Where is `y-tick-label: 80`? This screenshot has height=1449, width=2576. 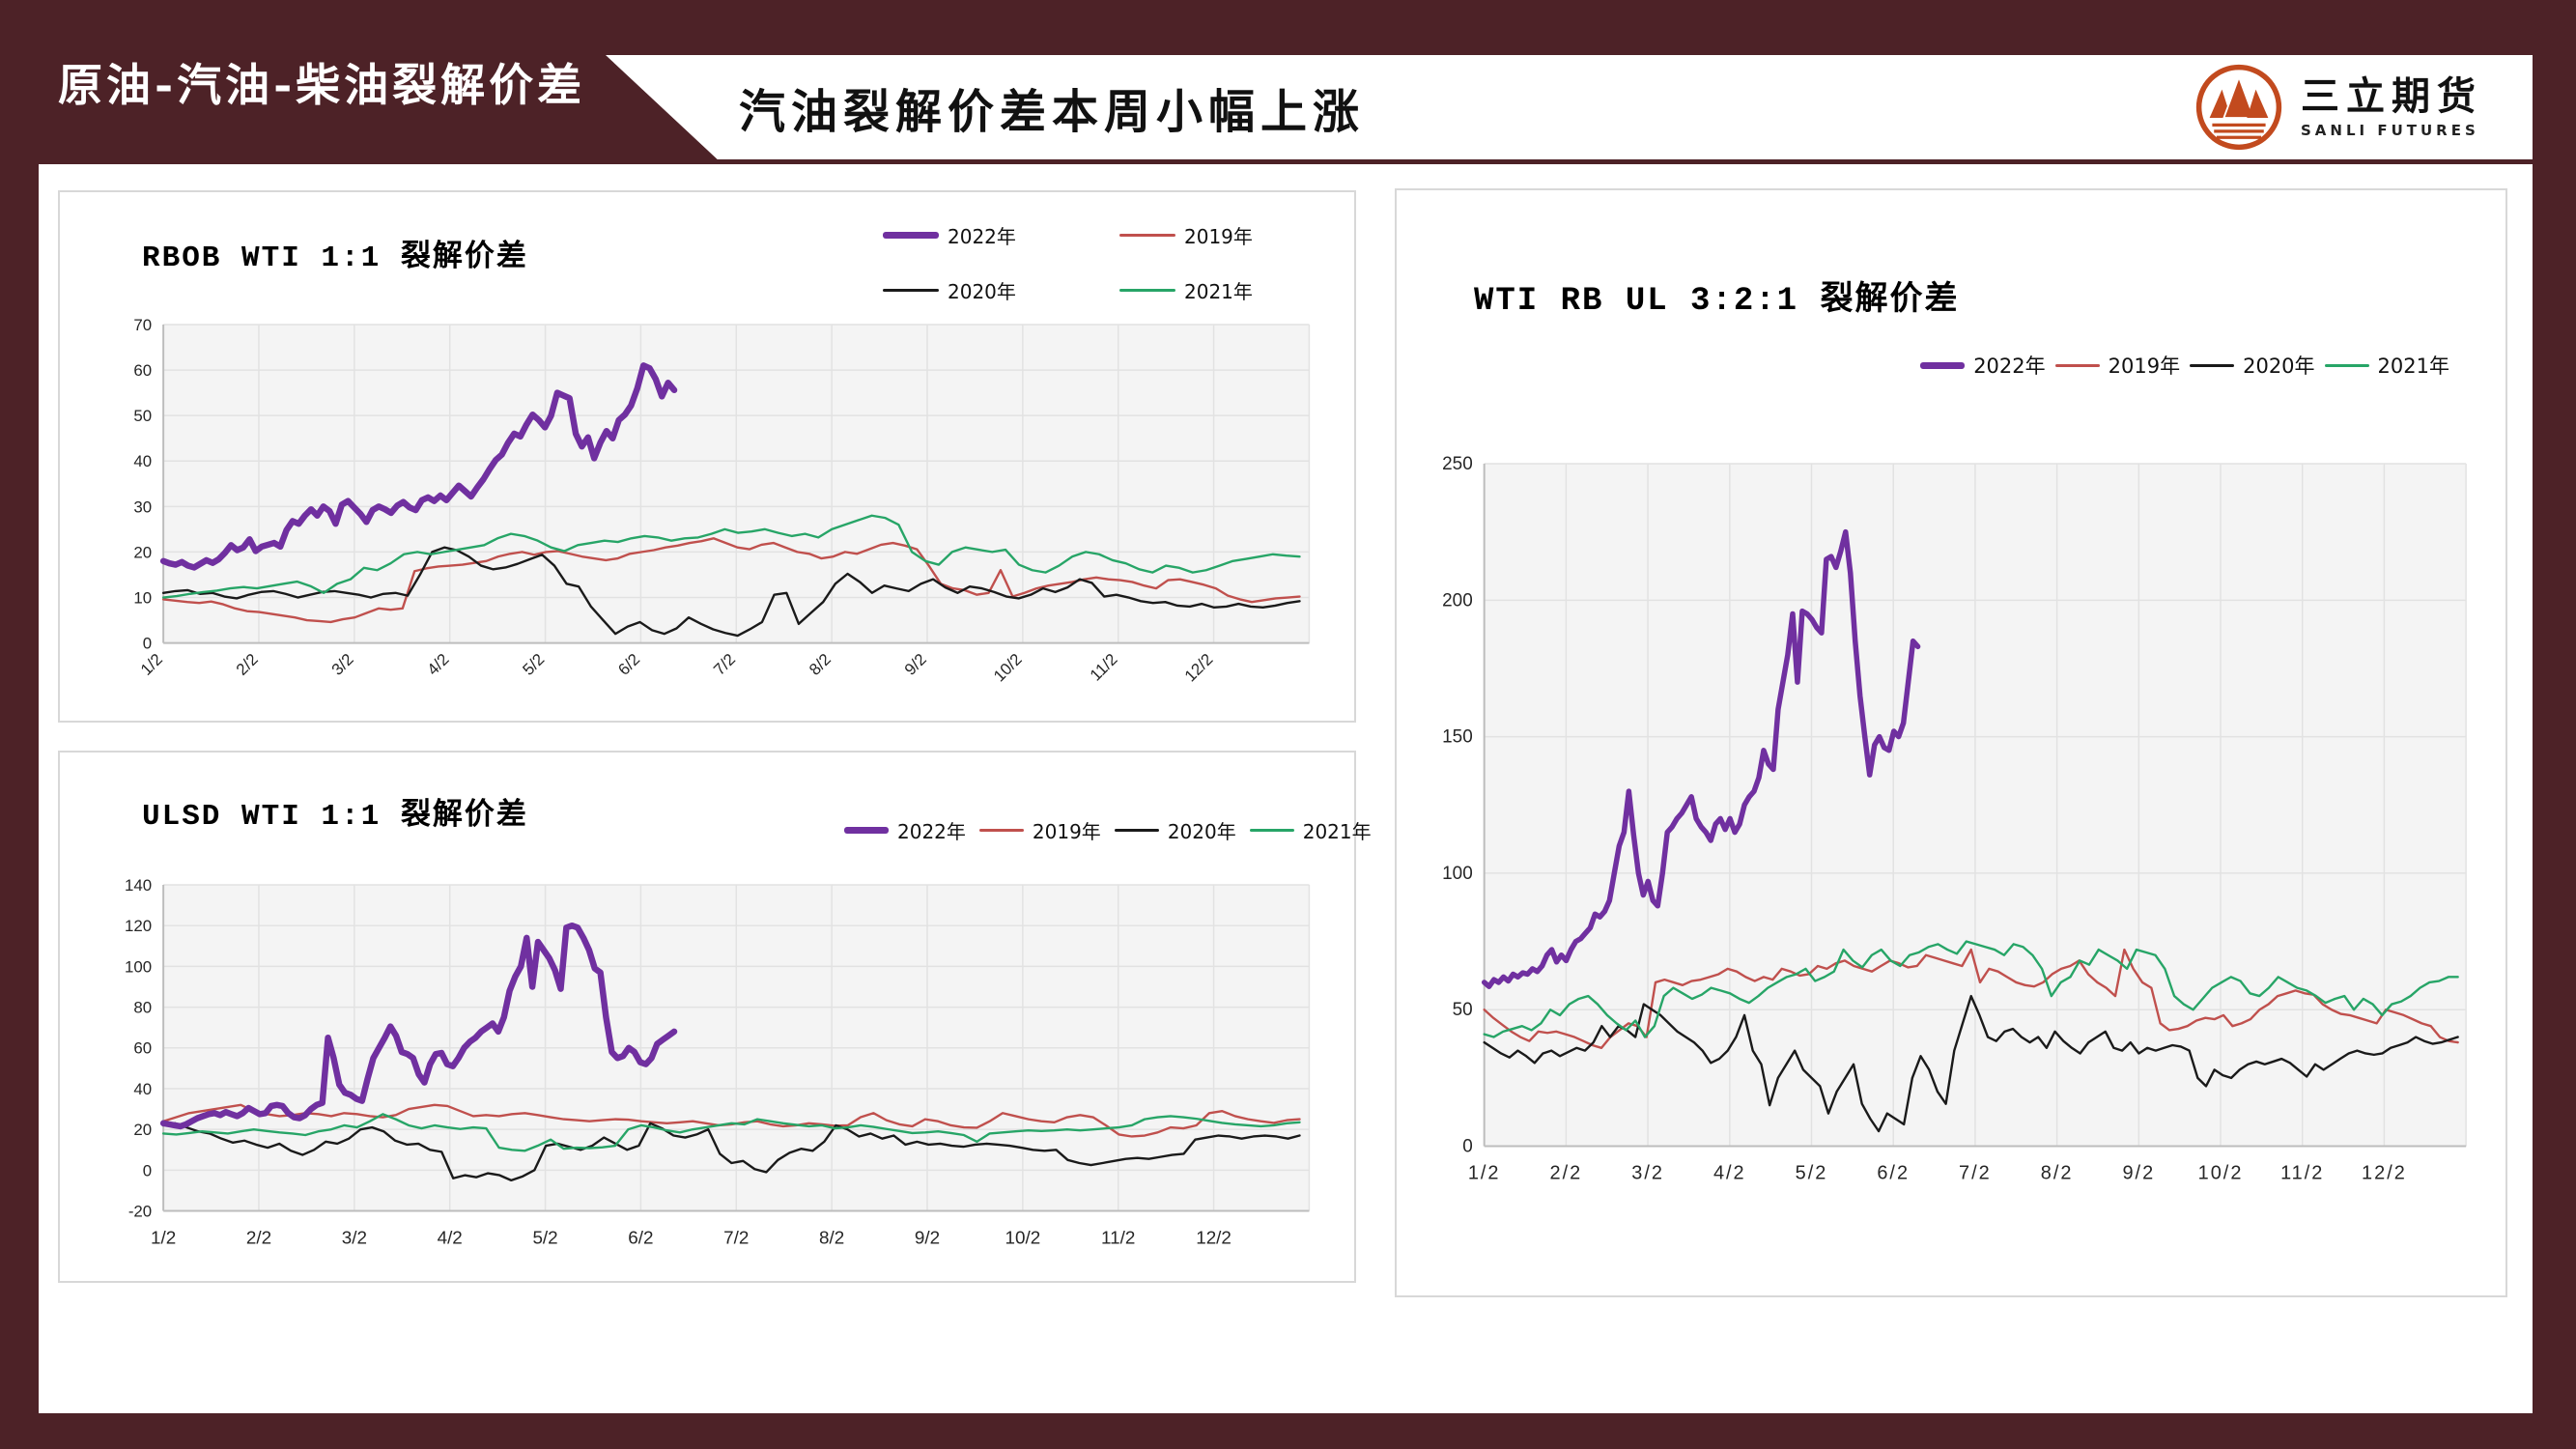 y-tick-label: 80 is located at coordinates (142, 1008).